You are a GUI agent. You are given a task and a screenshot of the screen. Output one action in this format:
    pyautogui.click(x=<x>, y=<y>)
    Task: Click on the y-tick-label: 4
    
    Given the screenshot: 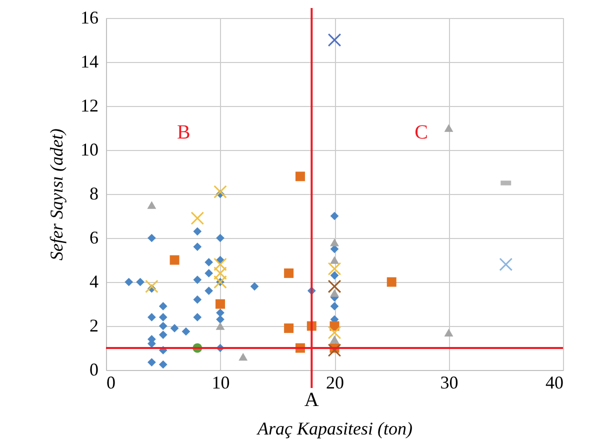 What is the action you would take?
    pyautogui.click(x=94, y=282)
    